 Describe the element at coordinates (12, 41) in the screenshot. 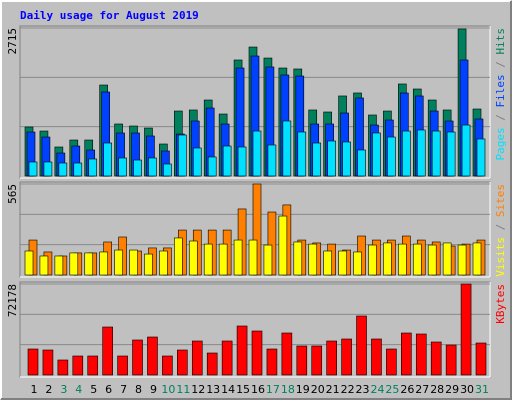

I see `y-tick-label: 2715` at that location.